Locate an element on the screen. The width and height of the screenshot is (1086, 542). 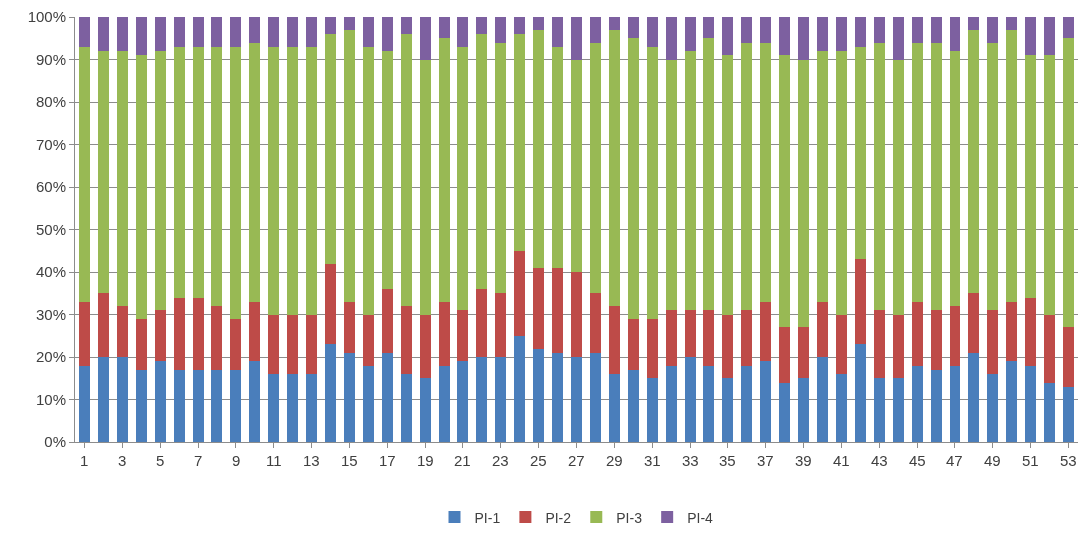
x-tick-label: 13 is located at coordinates (311, 460).